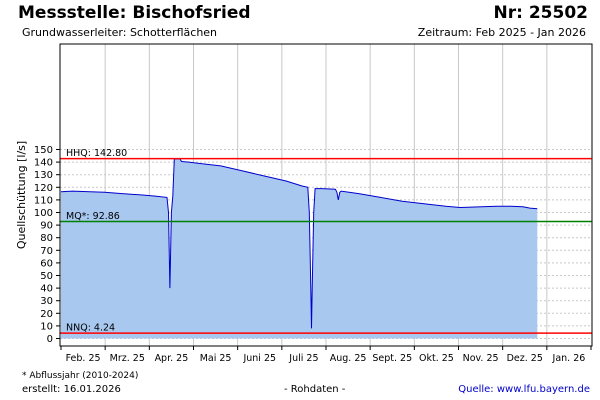  What do you see at coordinates (93, 216) in the screenshot?
I see `reference-label: MQ*: 92.86` at bounding box center [93, 216].